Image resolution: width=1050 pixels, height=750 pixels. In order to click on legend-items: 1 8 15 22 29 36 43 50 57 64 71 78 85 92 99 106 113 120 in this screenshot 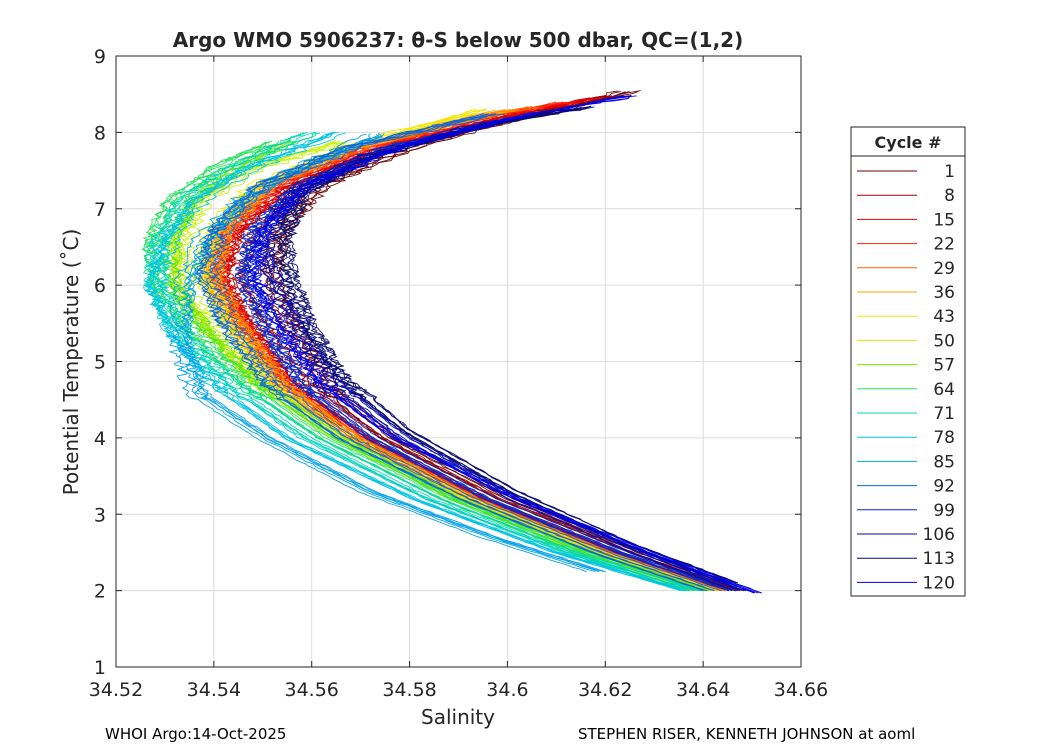, I will do `click(906, 377)`.